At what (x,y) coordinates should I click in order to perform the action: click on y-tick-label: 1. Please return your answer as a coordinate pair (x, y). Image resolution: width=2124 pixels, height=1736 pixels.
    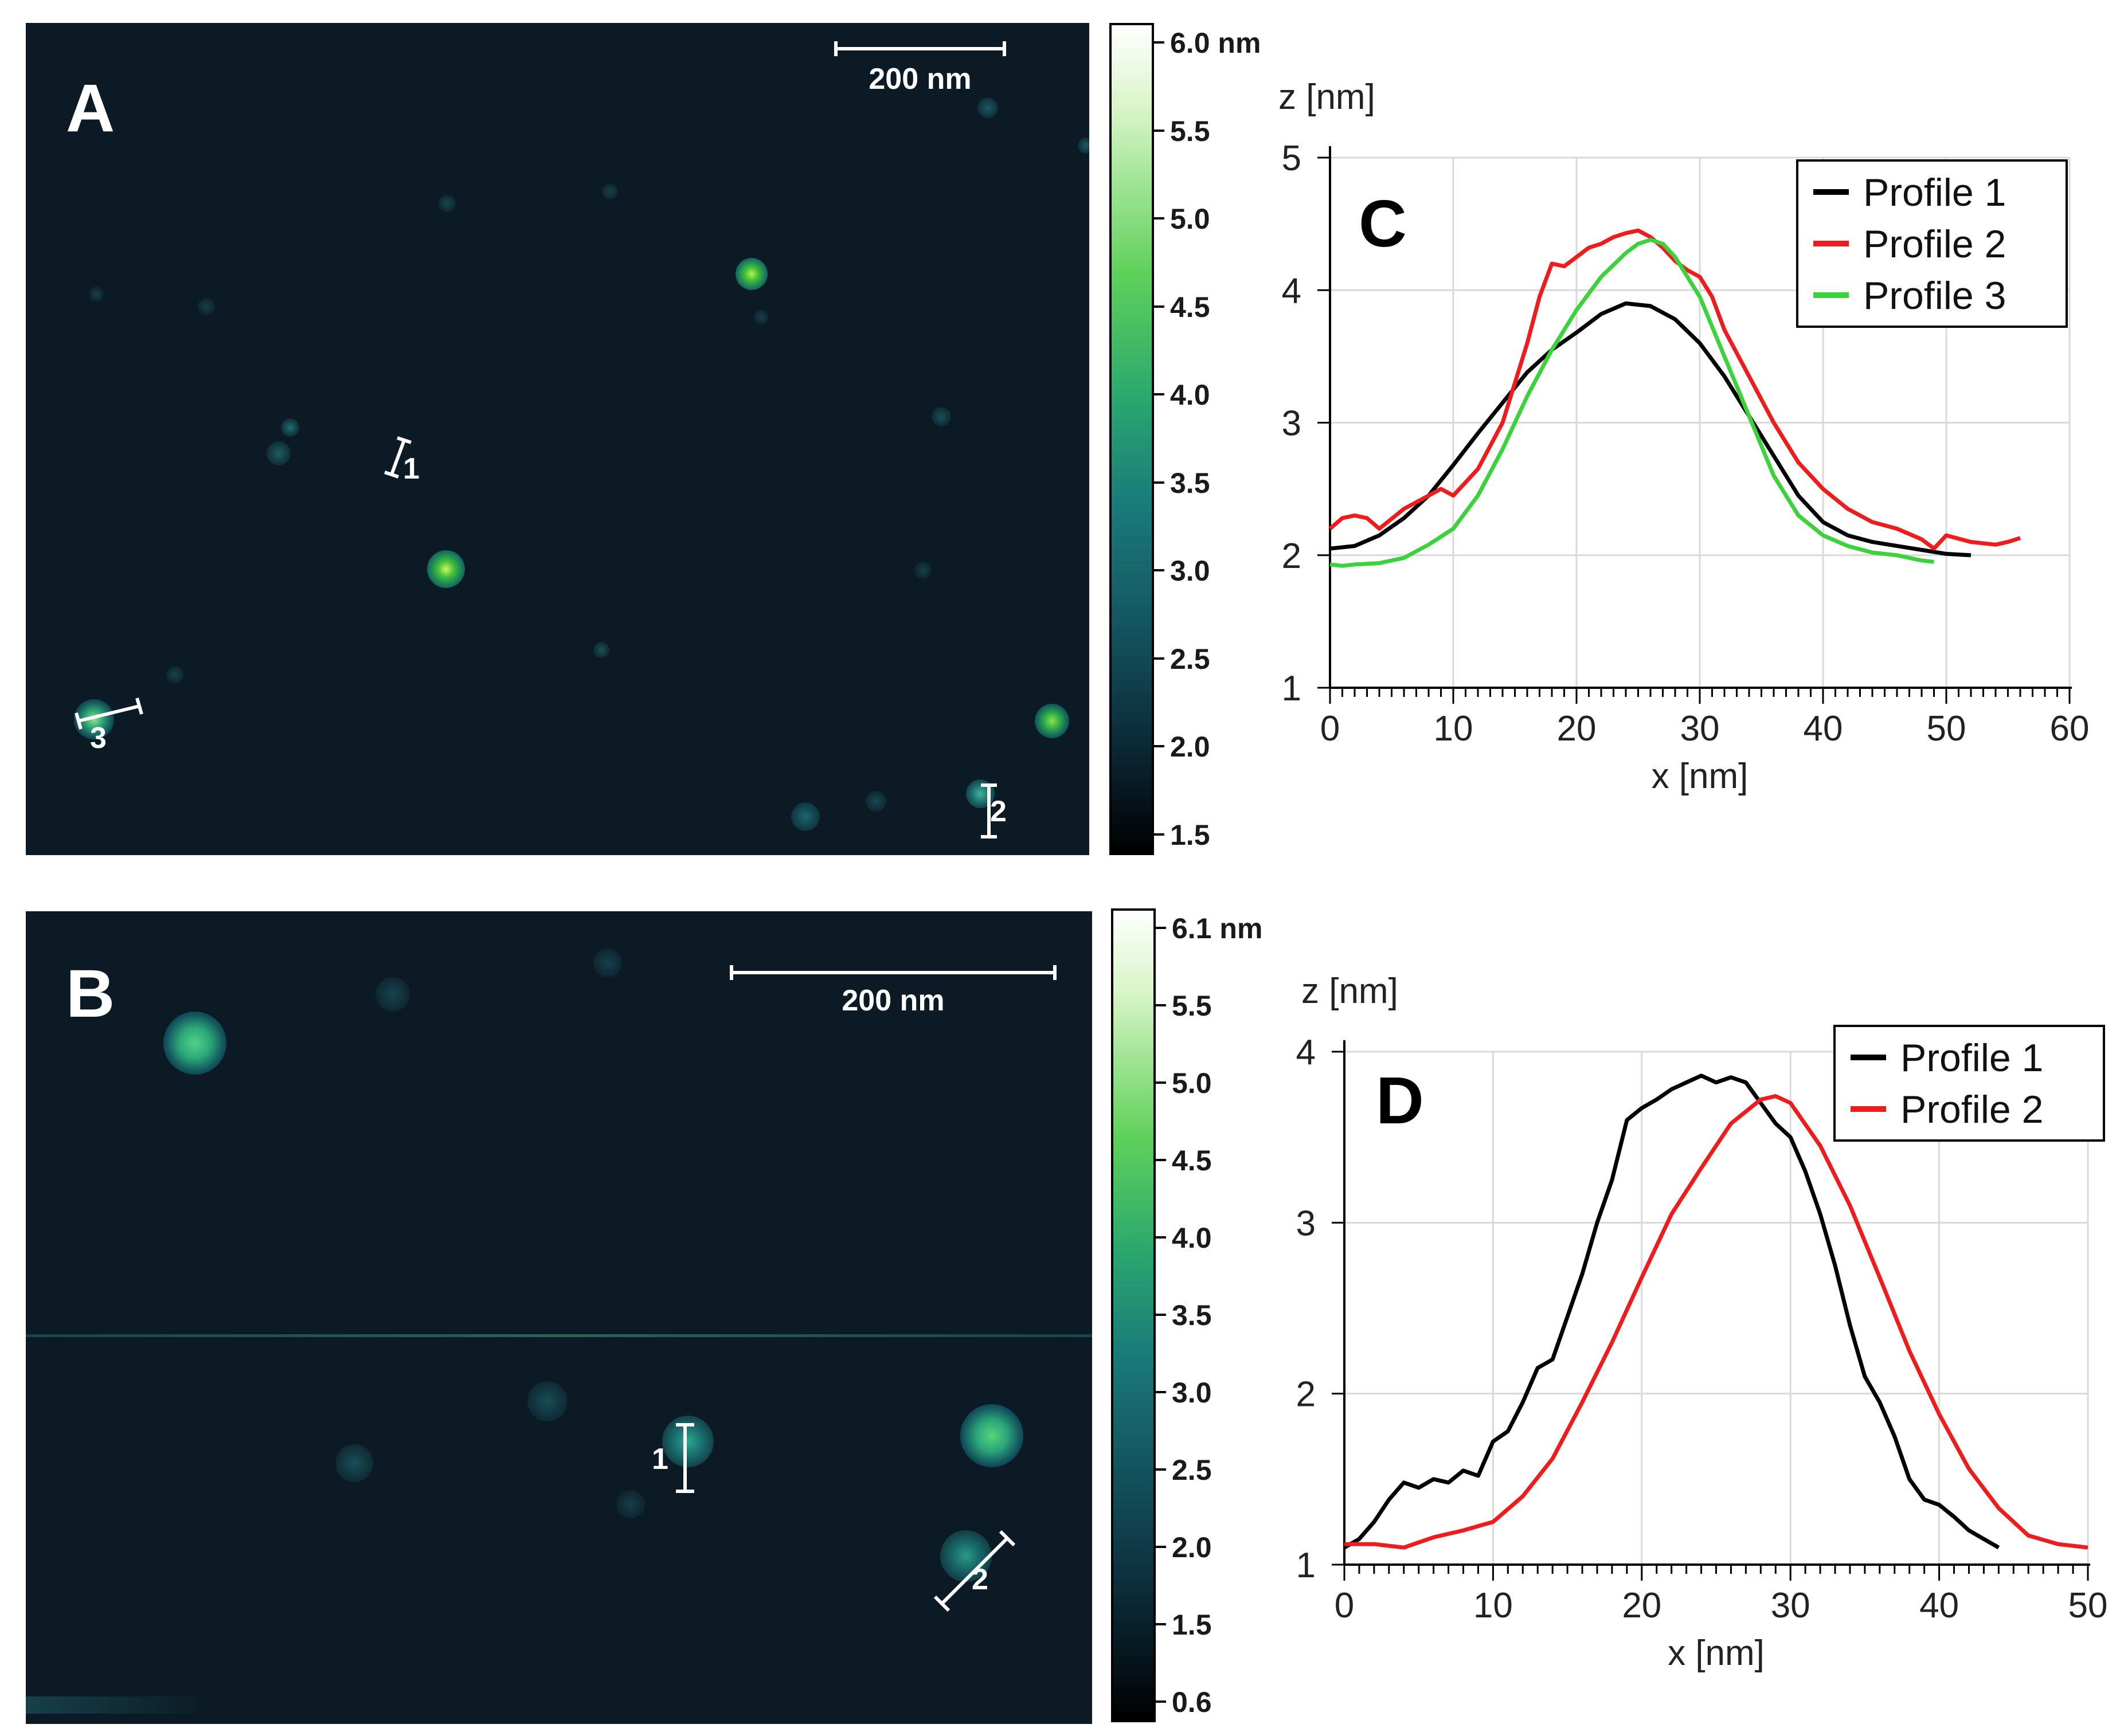
    Looking at the image, I should click on (1306, 1565).